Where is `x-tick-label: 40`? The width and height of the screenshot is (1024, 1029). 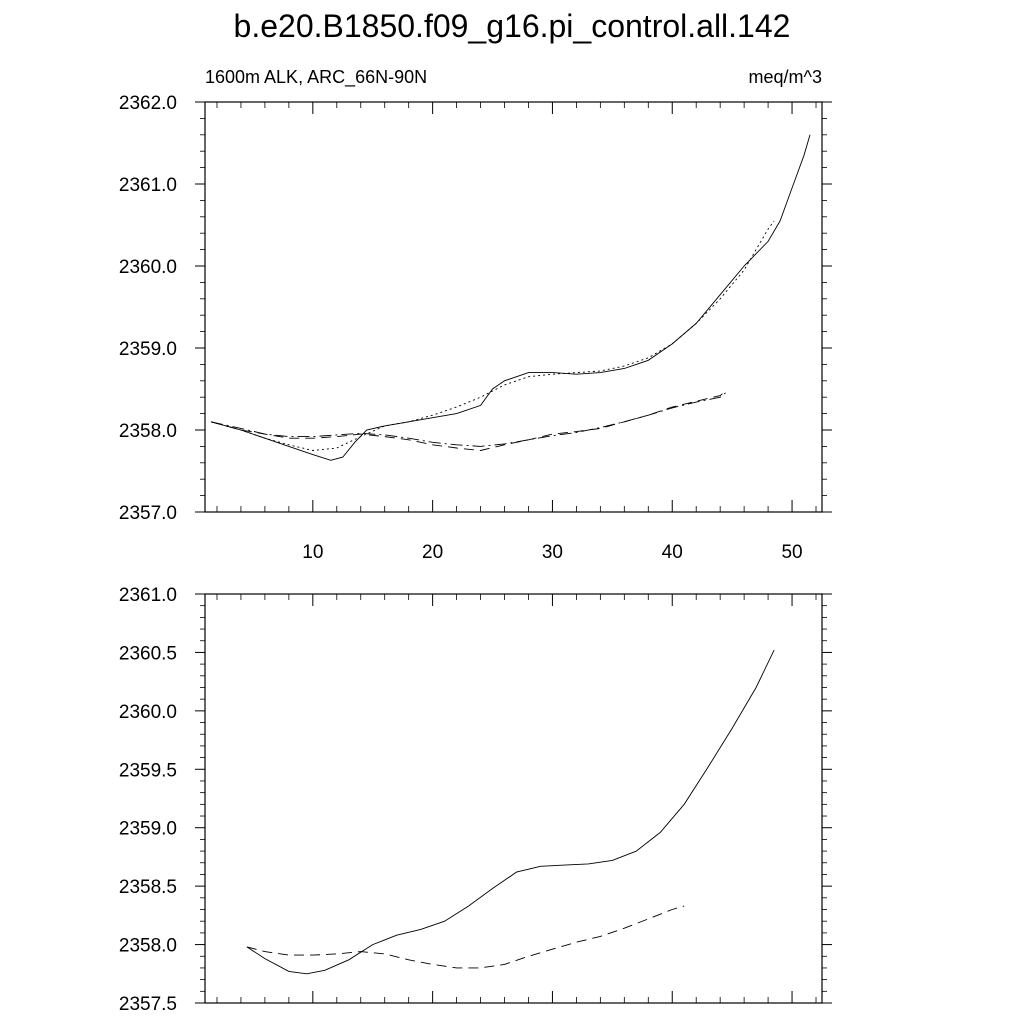 x-tick-label: 40 is located at coordinates (672, 552).